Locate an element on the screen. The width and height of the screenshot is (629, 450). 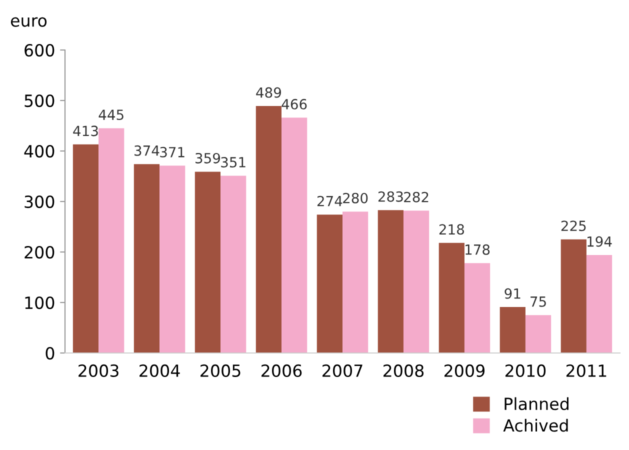
data-label: 178 is located at coordinates (478, 249).